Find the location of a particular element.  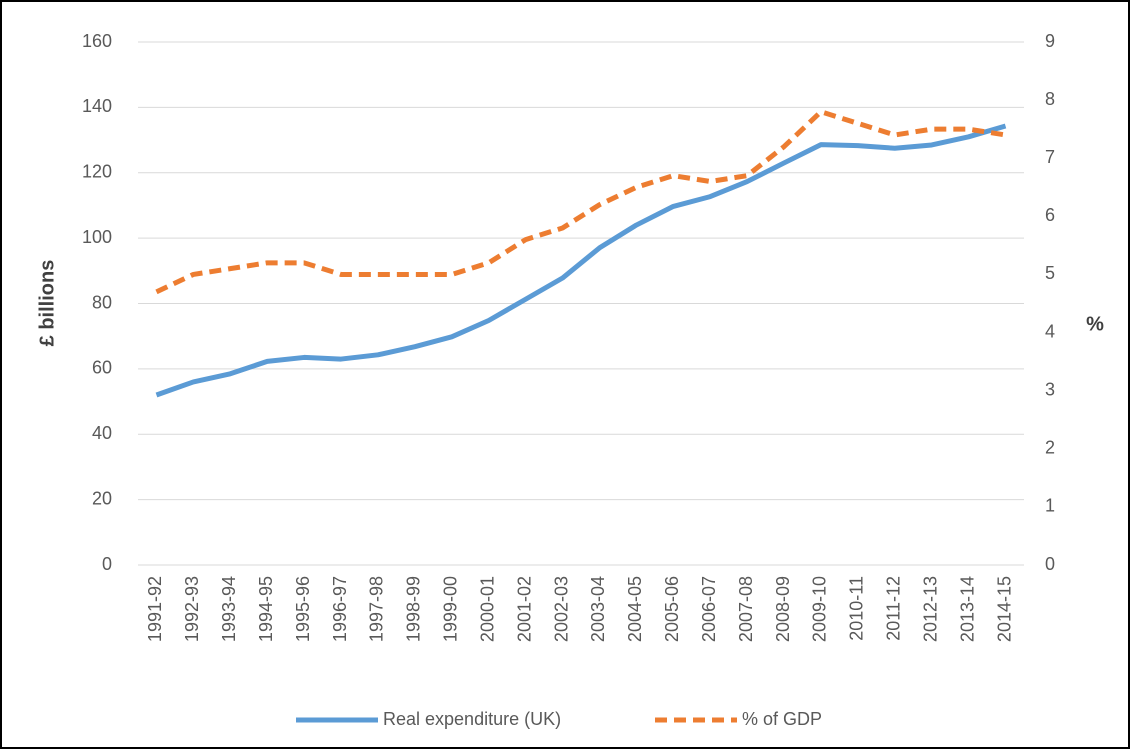

x-tick-label: 2007-08 is located at coordinates (746, 609).